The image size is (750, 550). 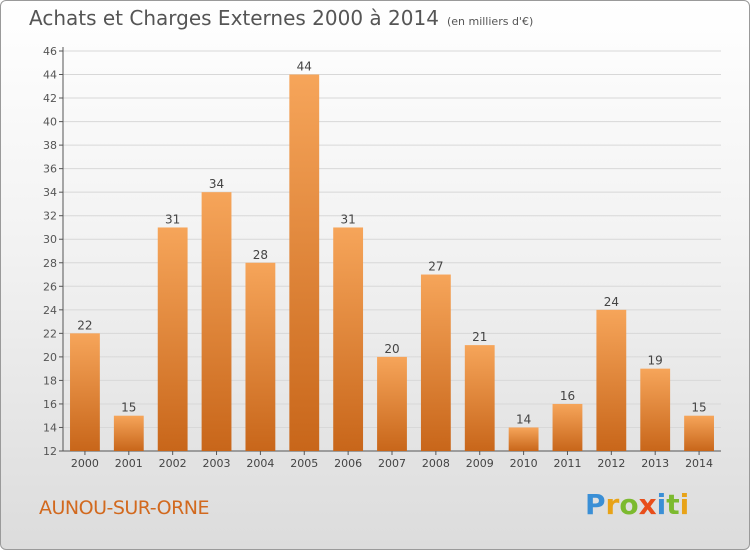 I want to click on x-tick-label: 2011, so click(x=567, y=463).